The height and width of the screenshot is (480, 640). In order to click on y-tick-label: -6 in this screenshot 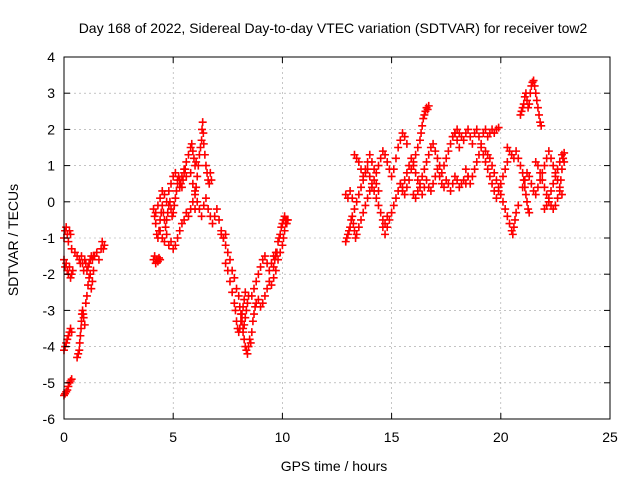, I will do `click(49, 419)`.